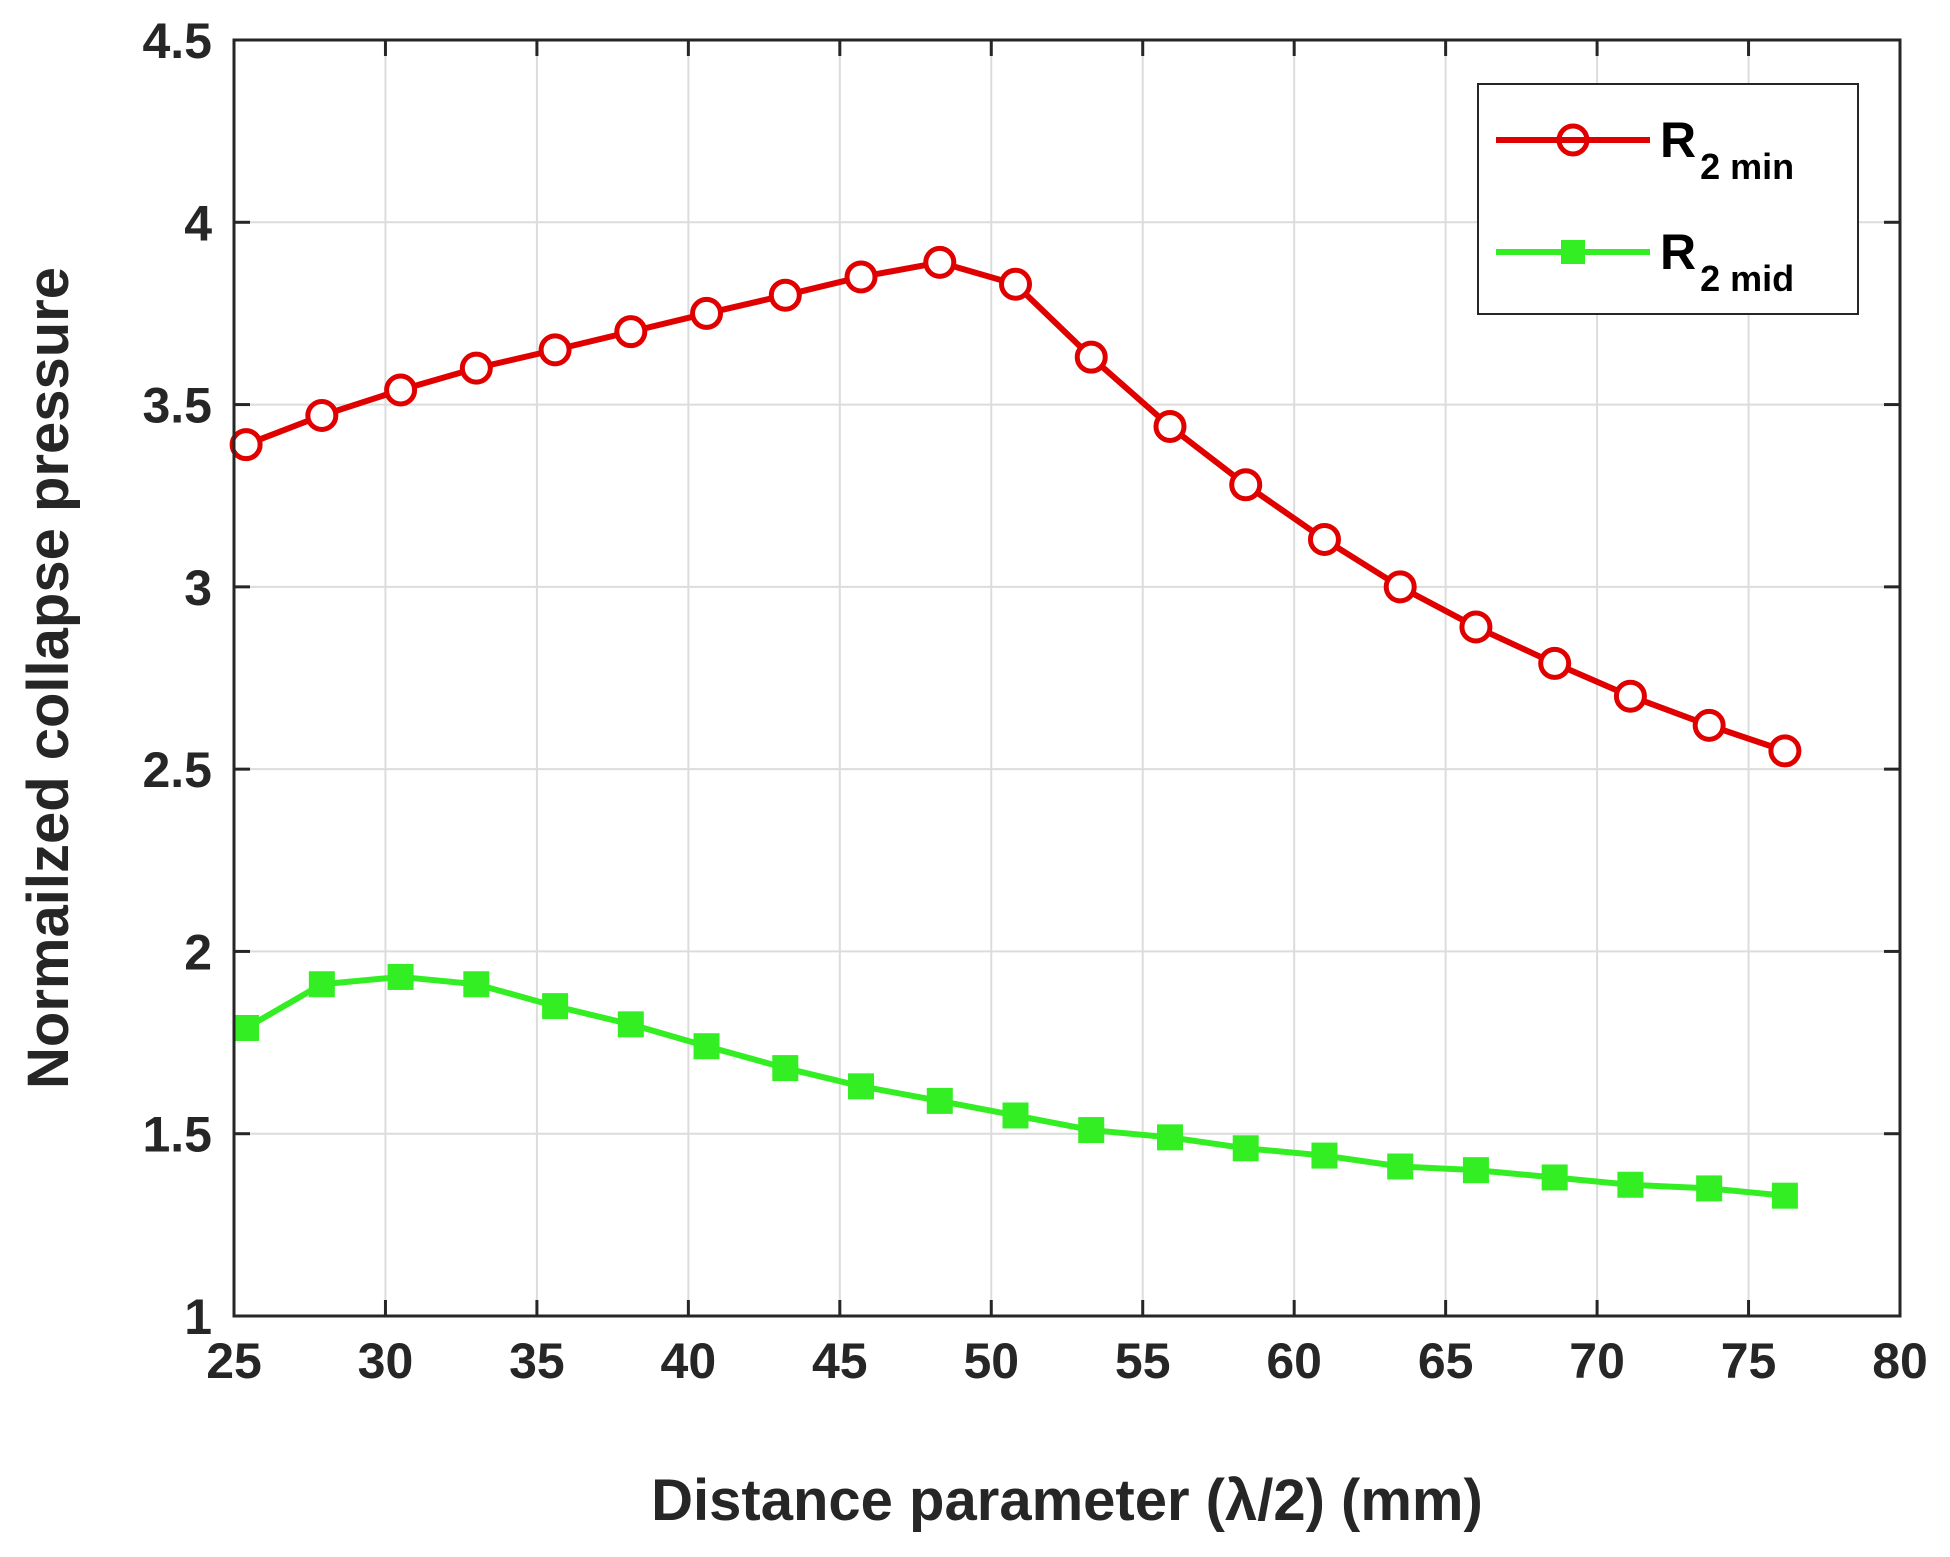  What do you see at coordinates (991, 1361) in the screenshot?
I see `x-tick-label: 50` at bounding box center [991, 1361].